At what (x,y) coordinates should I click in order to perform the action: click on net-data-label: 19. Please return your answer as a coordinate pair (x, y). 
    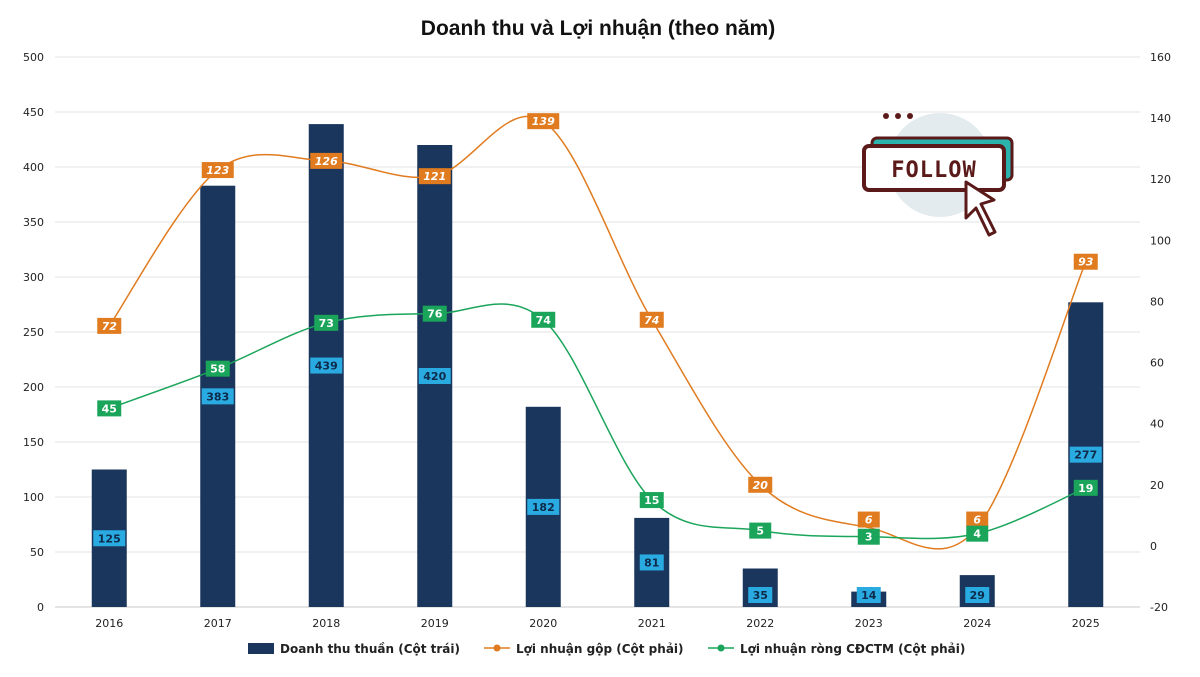
    Looking at the image, I should click on (1085, 488).